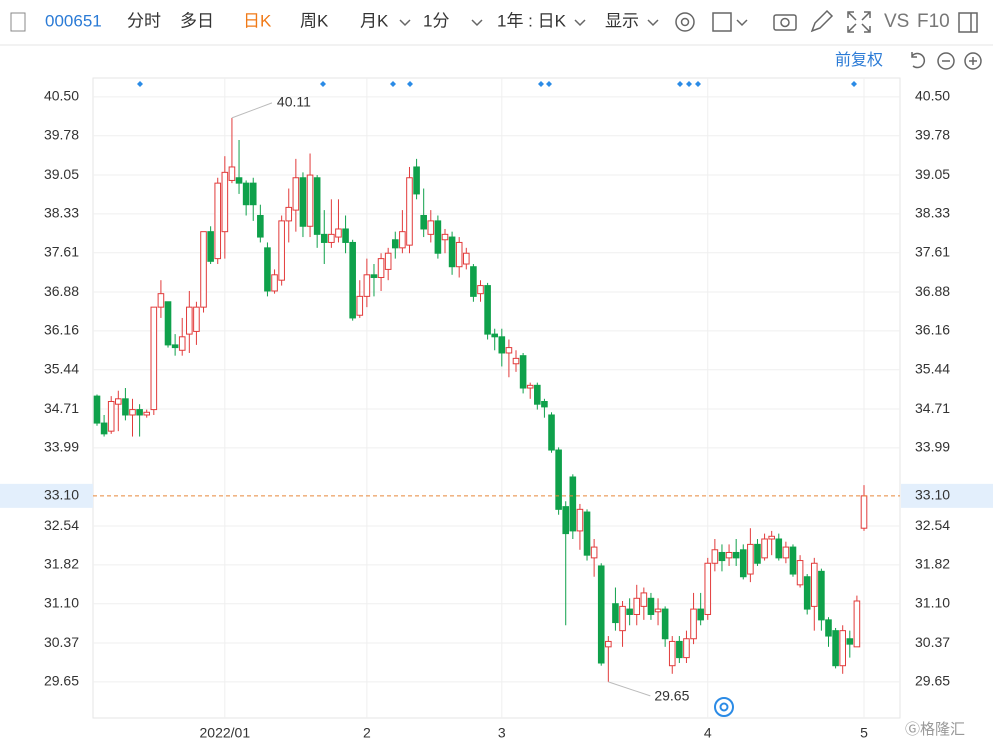  What do you see at coordinates (144, 20) in the screenshot?
I see `tab: 分时` at bounding box center [144, 20].